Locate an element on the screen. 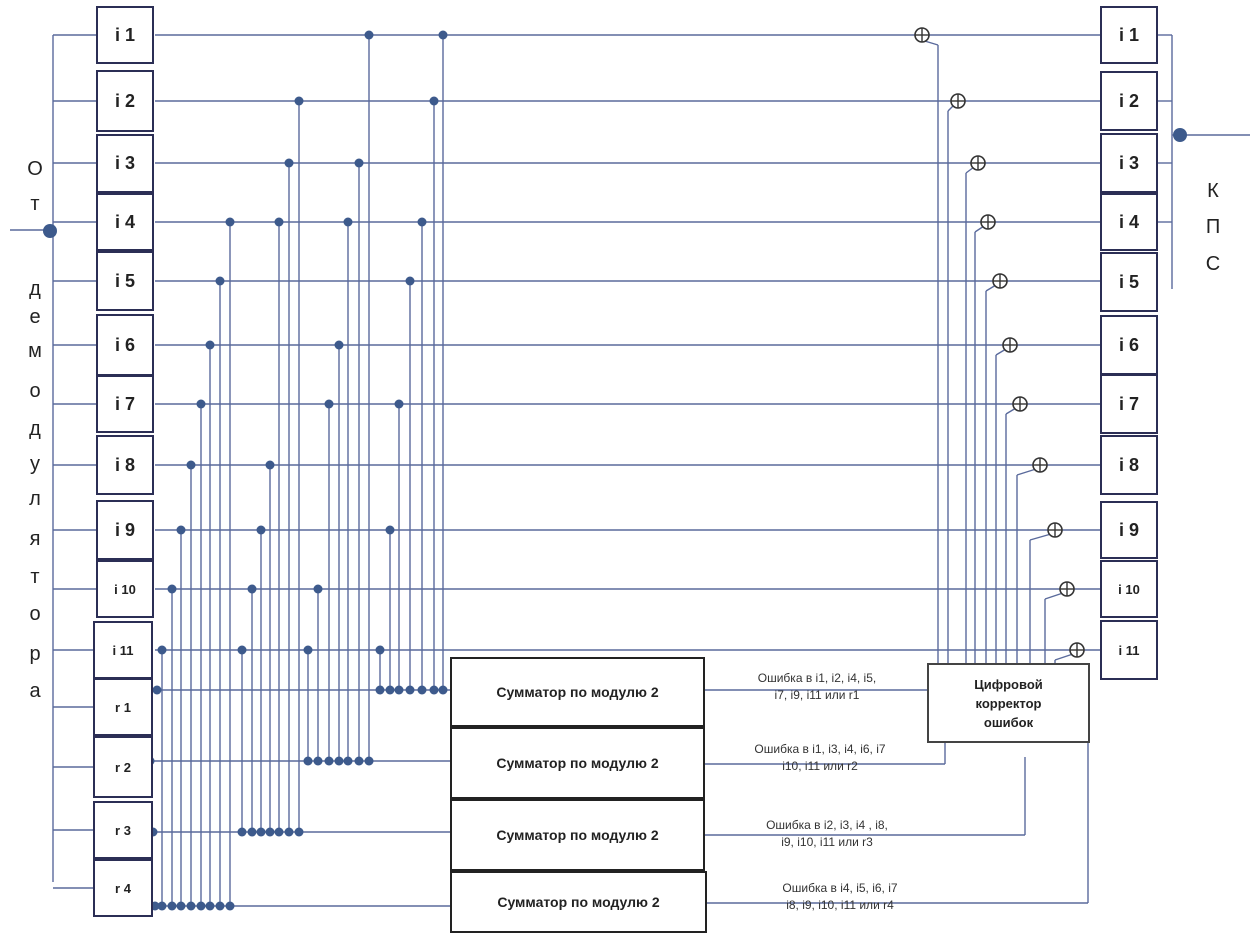 This screenshot has height=935, width=1255. error-text-line: Ошибка в i1, i3, i4, i6, i7 is located at coordinates (820, 749).